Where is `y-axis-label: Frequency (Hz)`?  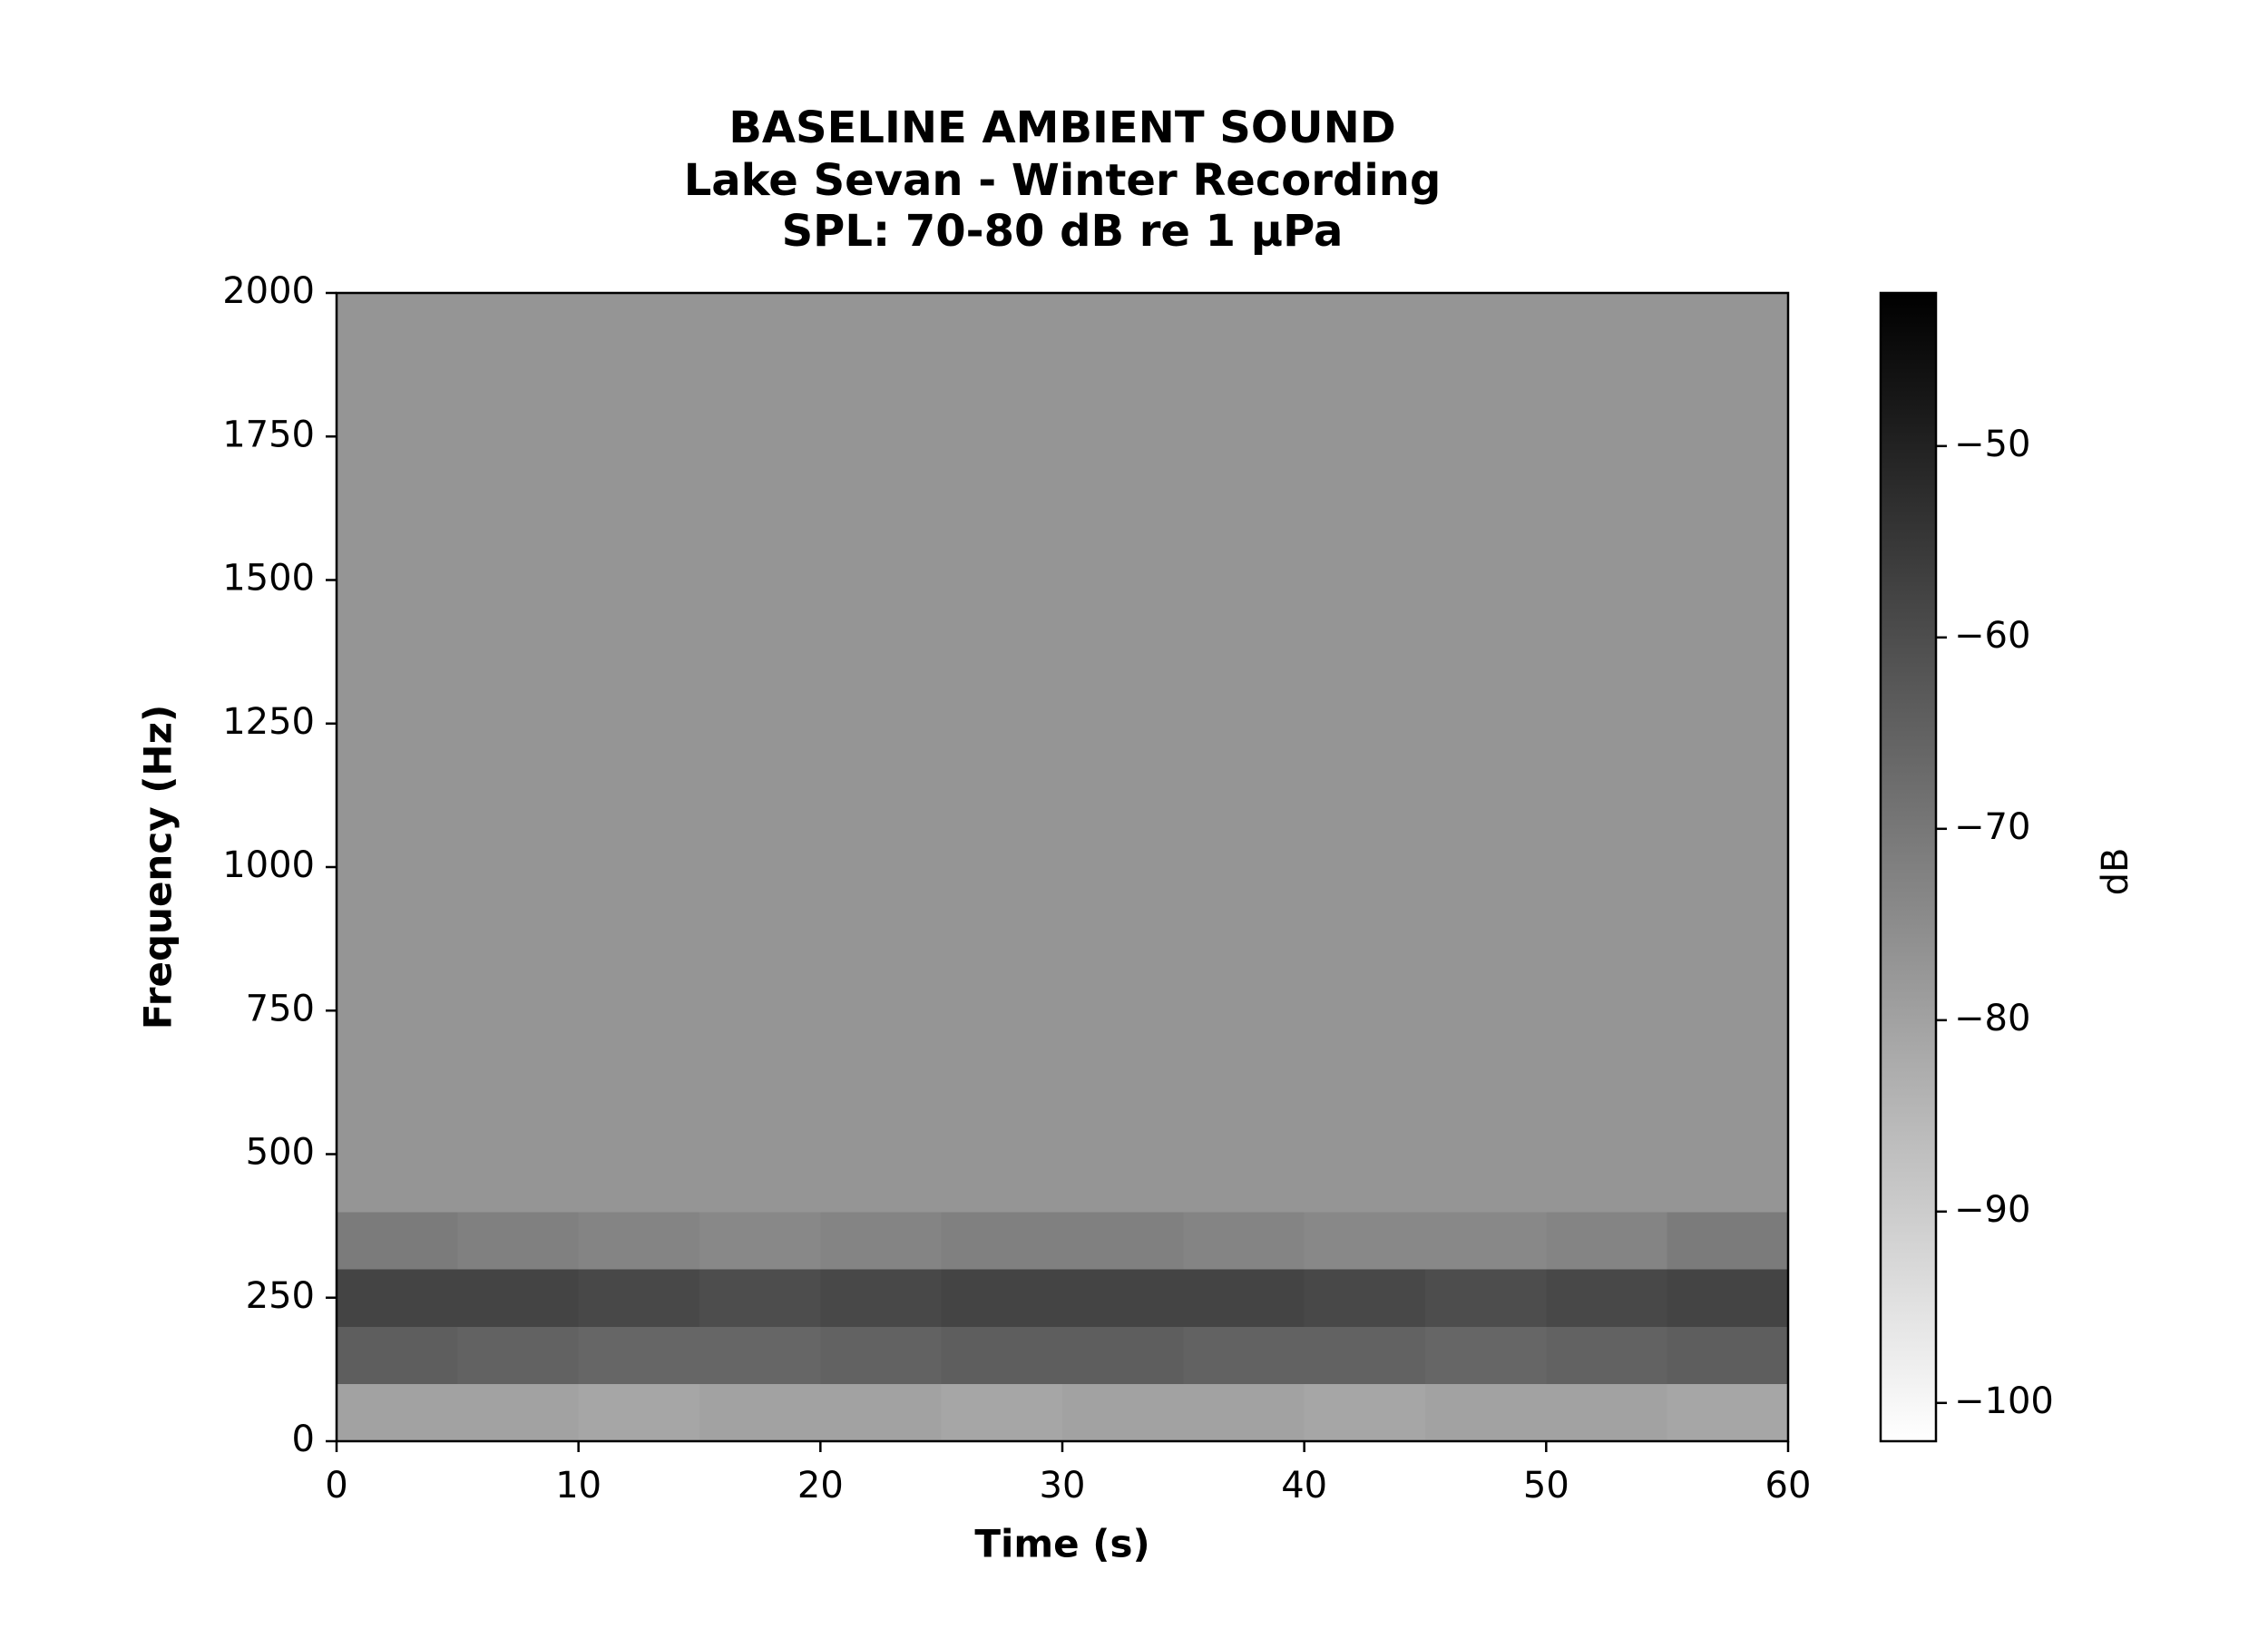
y-axis-label: Frequency (Hz) is located at coordinates (158, 867).